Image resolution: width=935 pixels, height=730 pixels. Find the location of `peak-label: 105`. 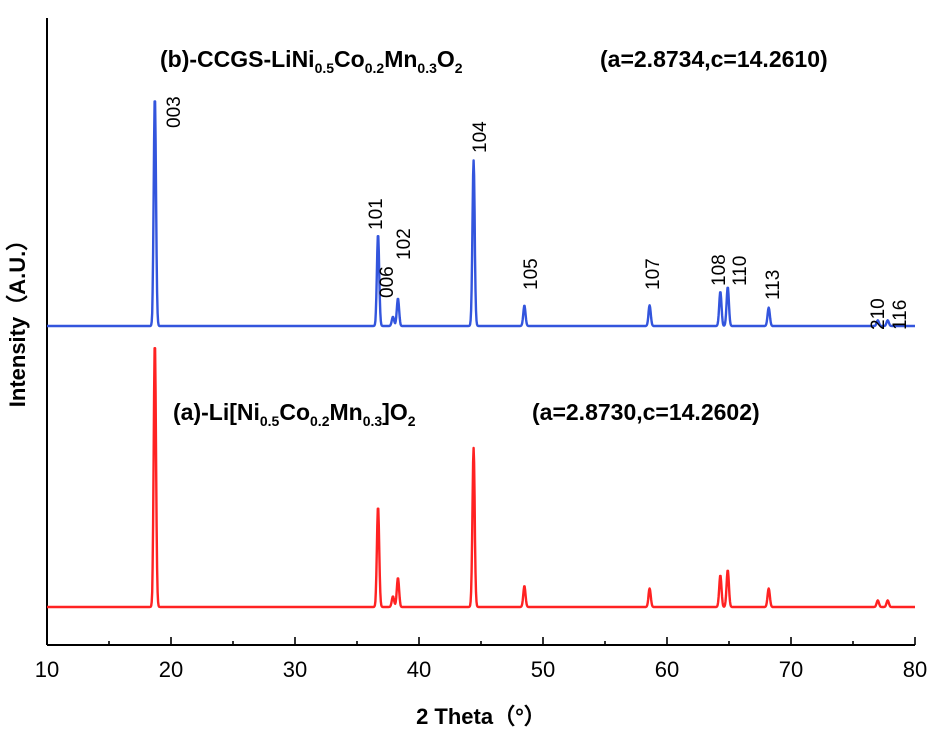

peak-label: 105 is located at coordinates (531, 274).